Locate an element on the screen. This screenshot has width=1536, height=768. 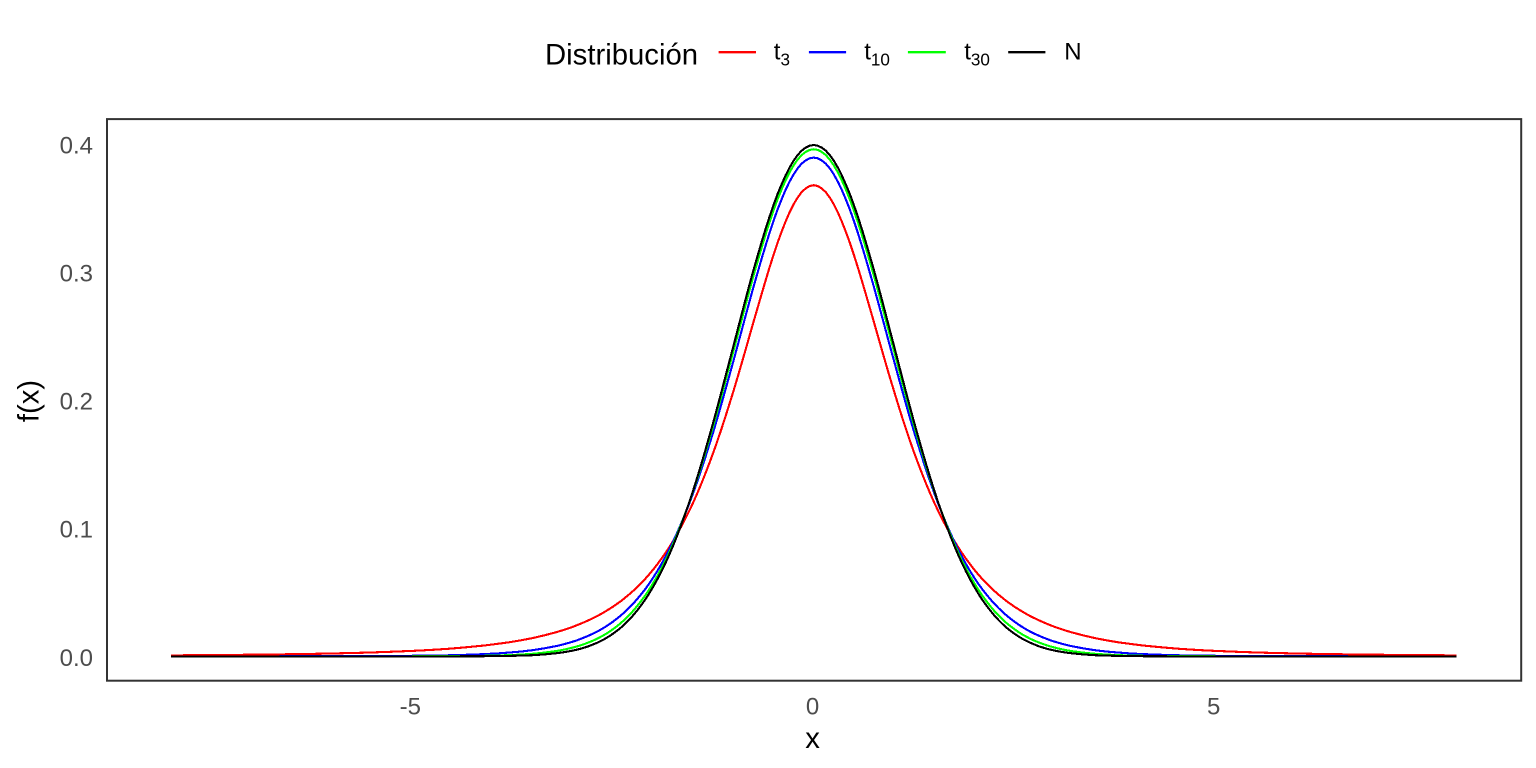
svg-text: N is located at coordinates (1072, 52).